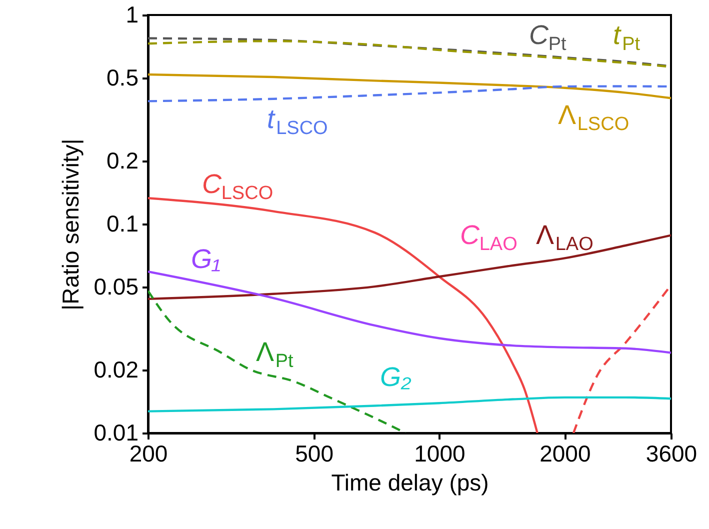 This screenshot has width=709, height=529. Describe the element at coordinates (116, 286) in the screenshot. I see `y-tick-label: 0.05` at that location.